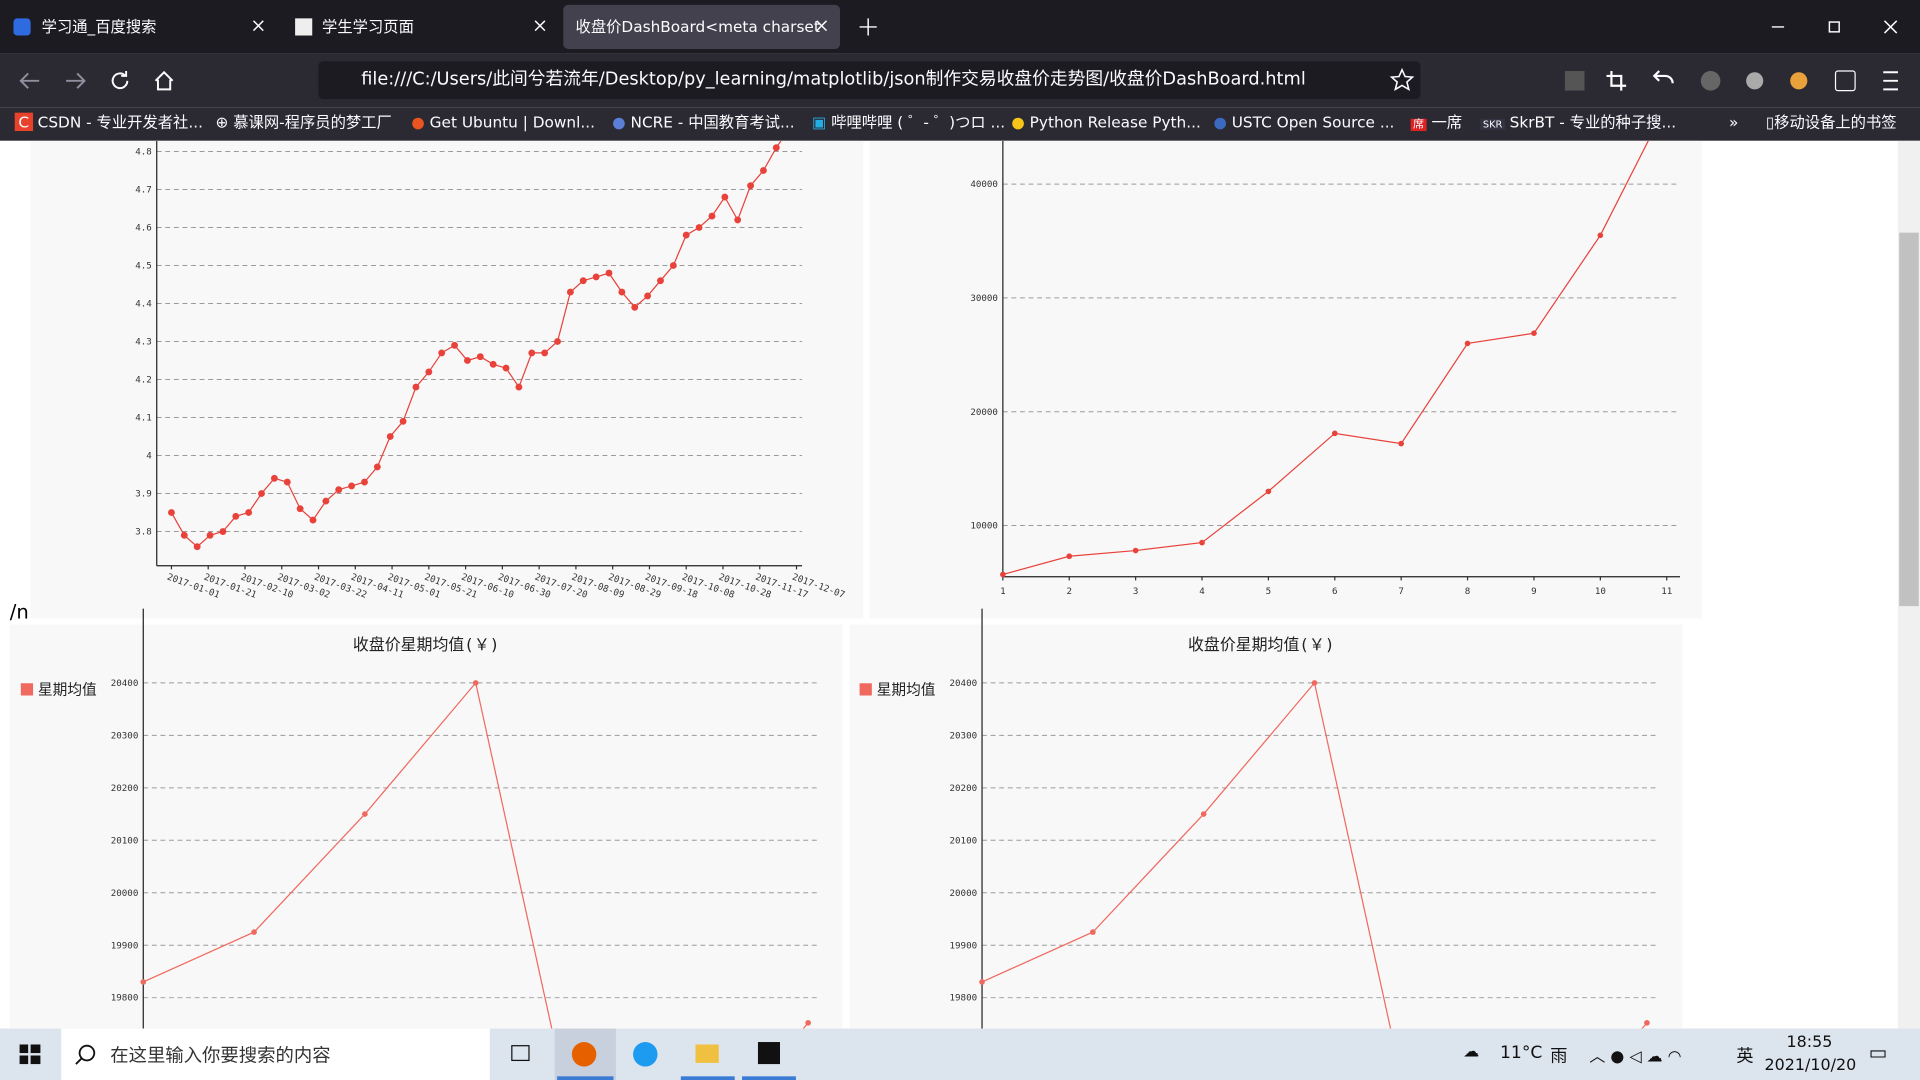 The width and height of the screenshot is (1920, 1080). I want to click on x-tick-label: 9, so click(1534, 591).